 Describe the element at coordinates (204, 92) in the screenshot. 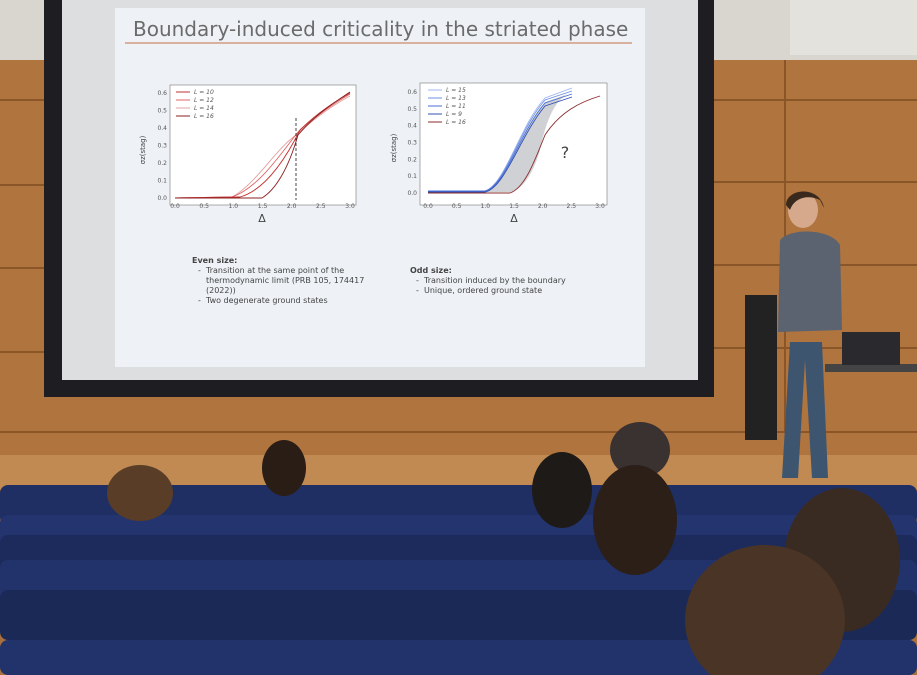

I see `legend-label: L = 10` at that location.